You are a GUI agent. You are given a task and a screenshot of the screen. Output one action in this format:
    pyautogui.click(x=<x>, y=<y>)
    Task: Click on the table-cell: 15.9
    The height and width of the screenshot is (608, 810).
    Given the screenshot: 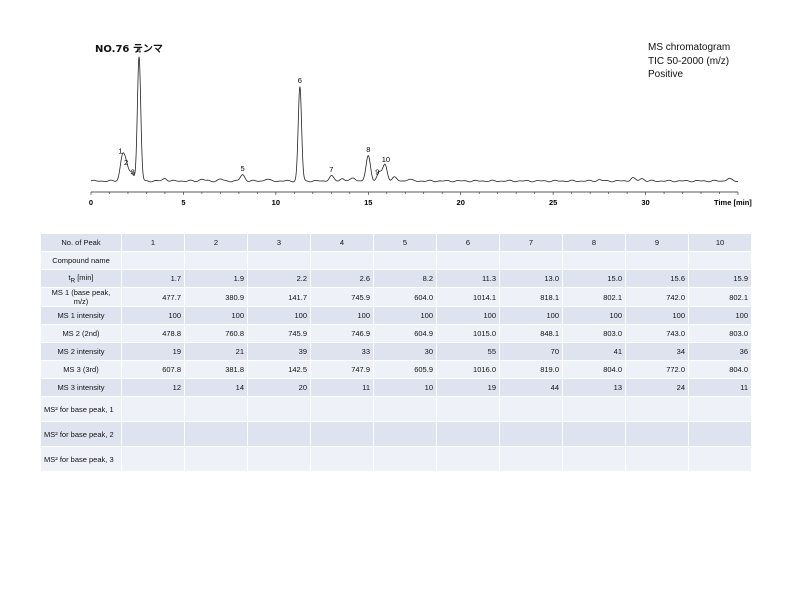 What is the action you would take?
    pyautogui.click(x=720, y=278)
    